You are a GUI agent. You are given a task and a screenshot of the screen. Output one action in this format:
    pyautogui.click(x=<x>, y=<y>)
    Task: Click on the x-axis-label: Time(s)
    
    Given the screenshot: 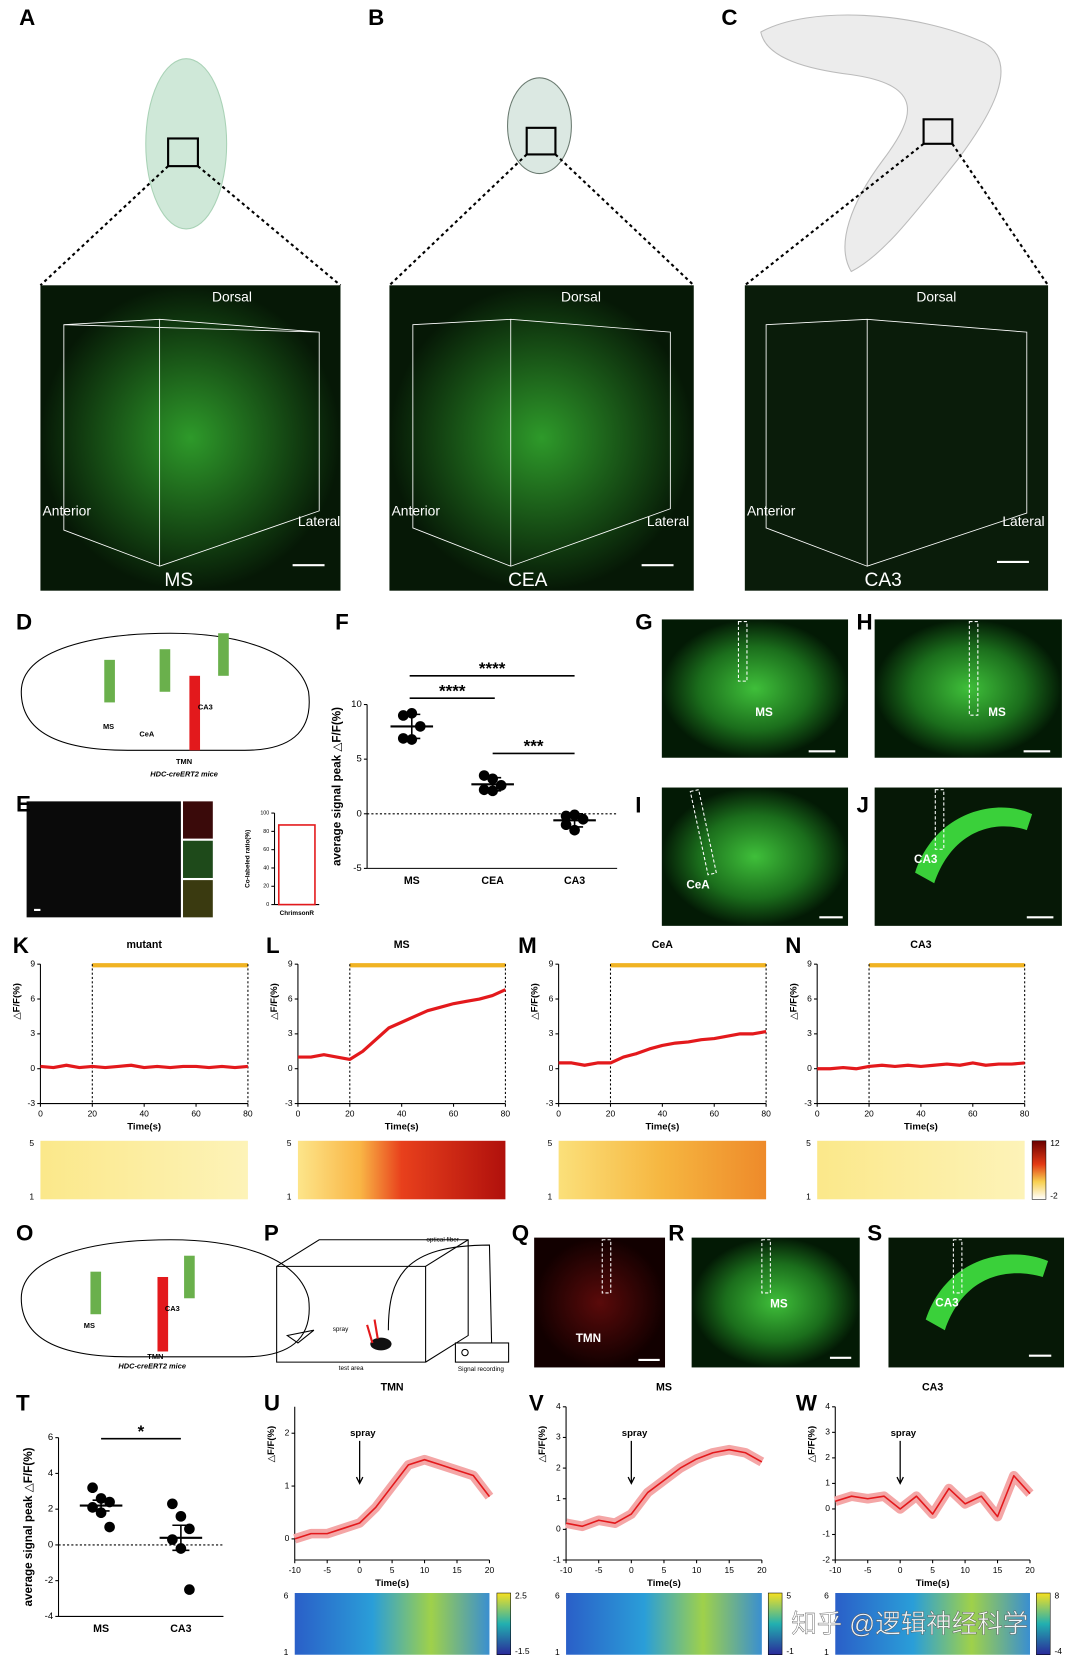 What is the action you would take?
    pyautogui.click(x=664, y=1583)
    